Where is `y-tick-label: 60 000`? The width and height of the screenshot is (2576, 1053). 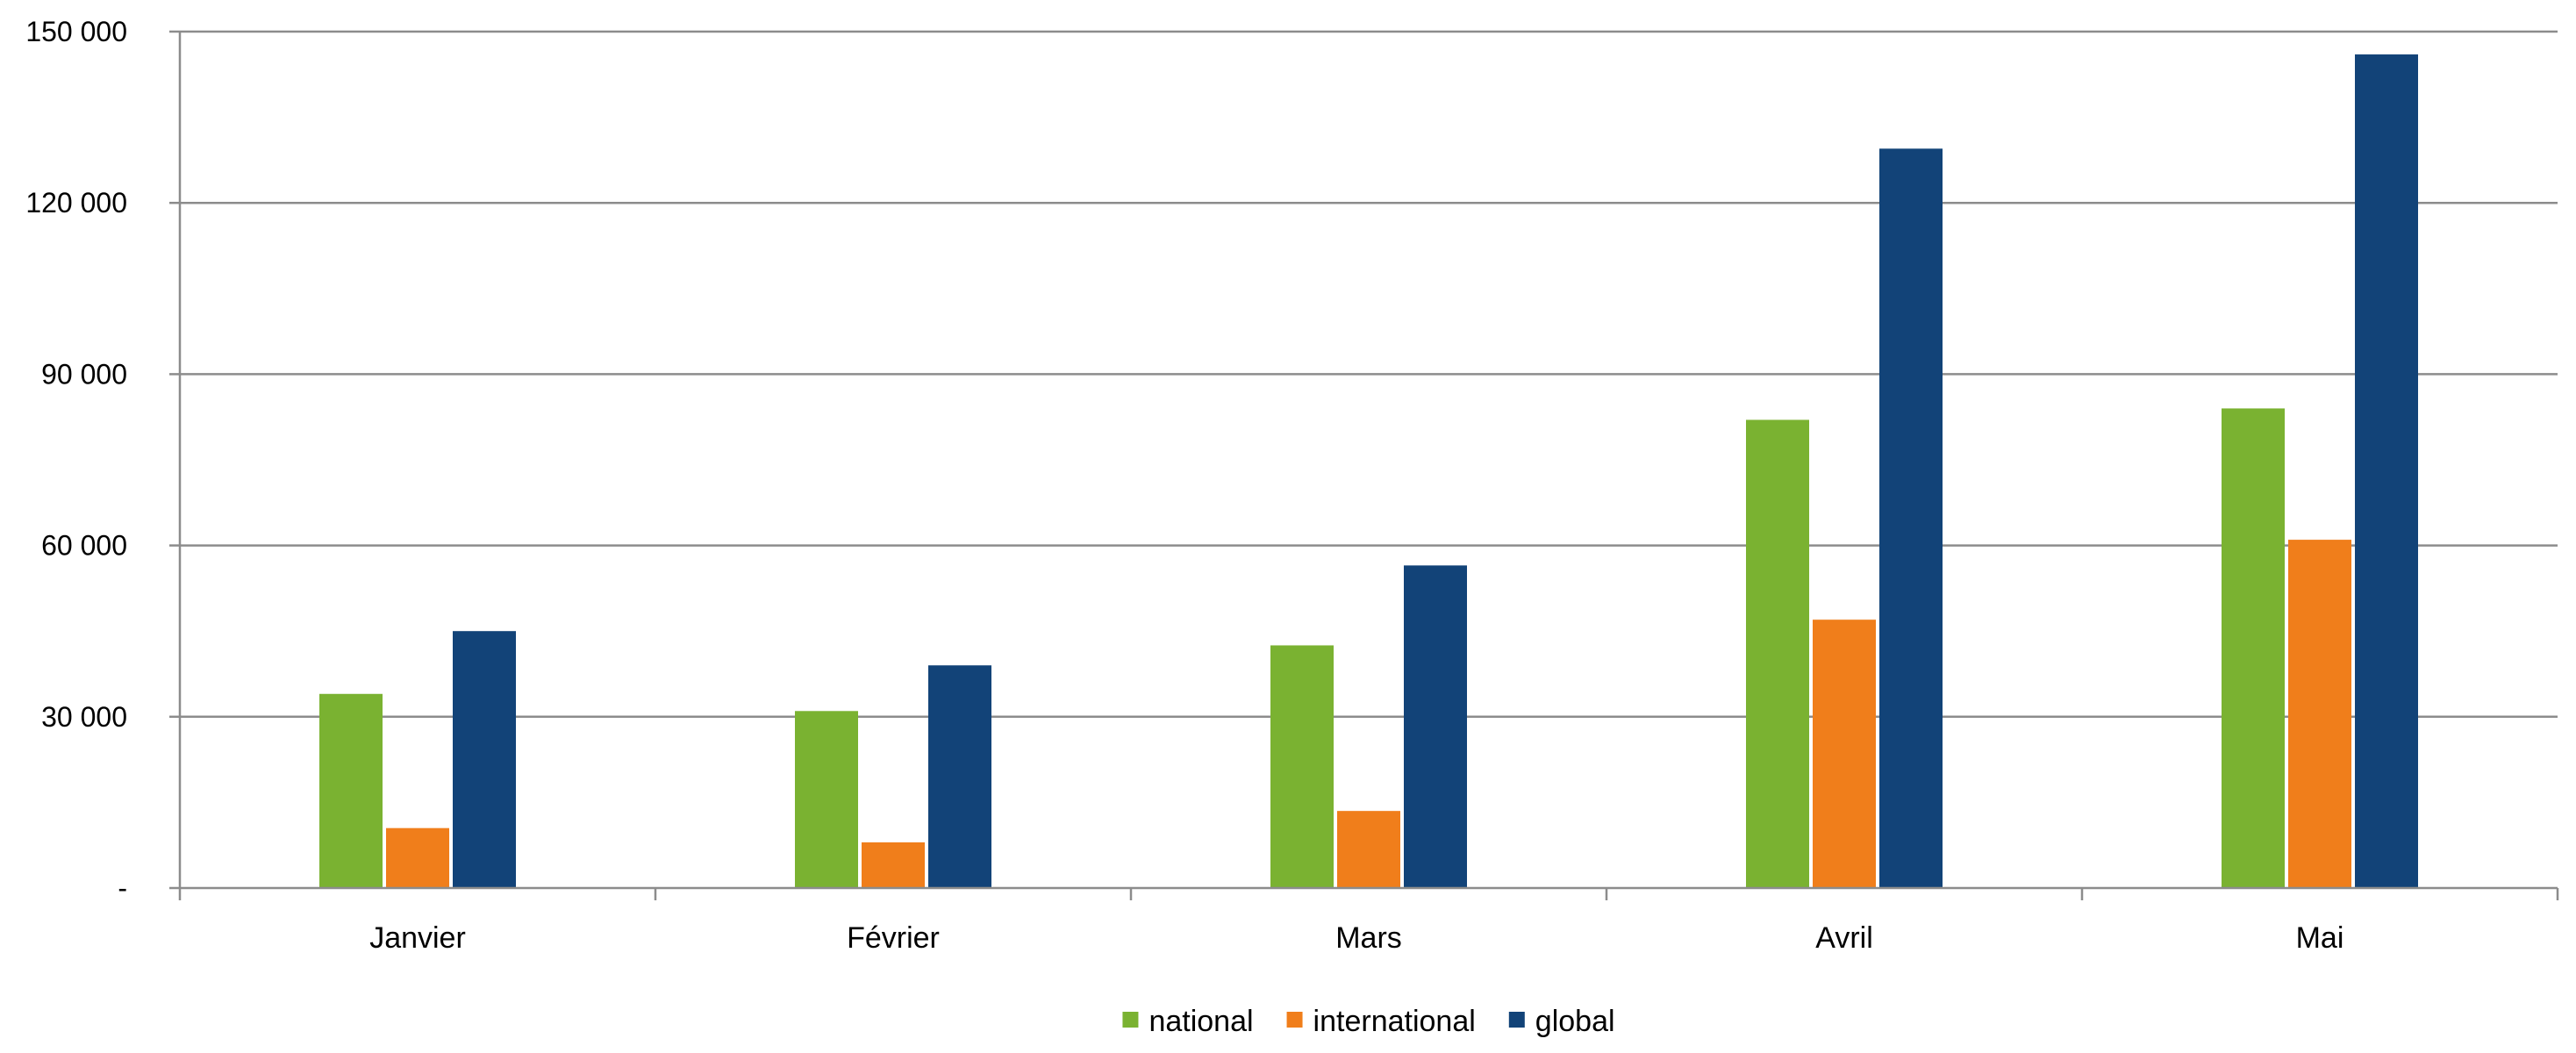
y-tick-label: 60 000 is located at coordinates (84, 546).